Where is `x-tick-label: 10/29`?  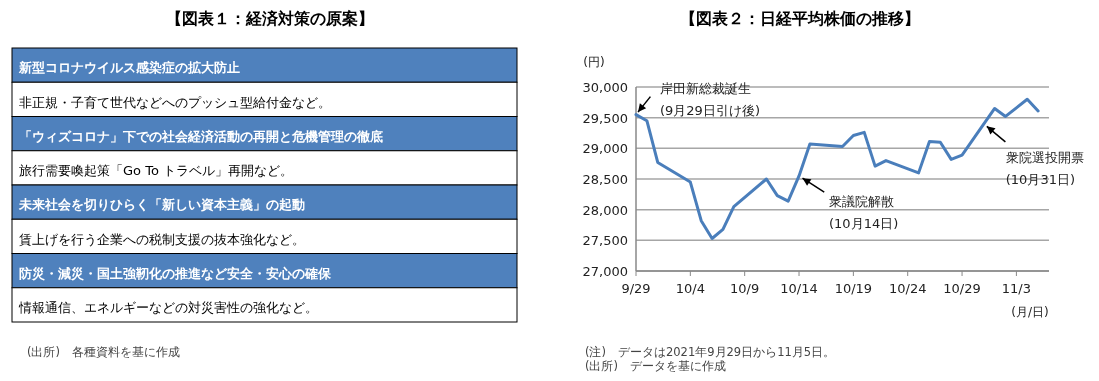
x-tick-label: 10/29 is located at coordinates (962, 288).